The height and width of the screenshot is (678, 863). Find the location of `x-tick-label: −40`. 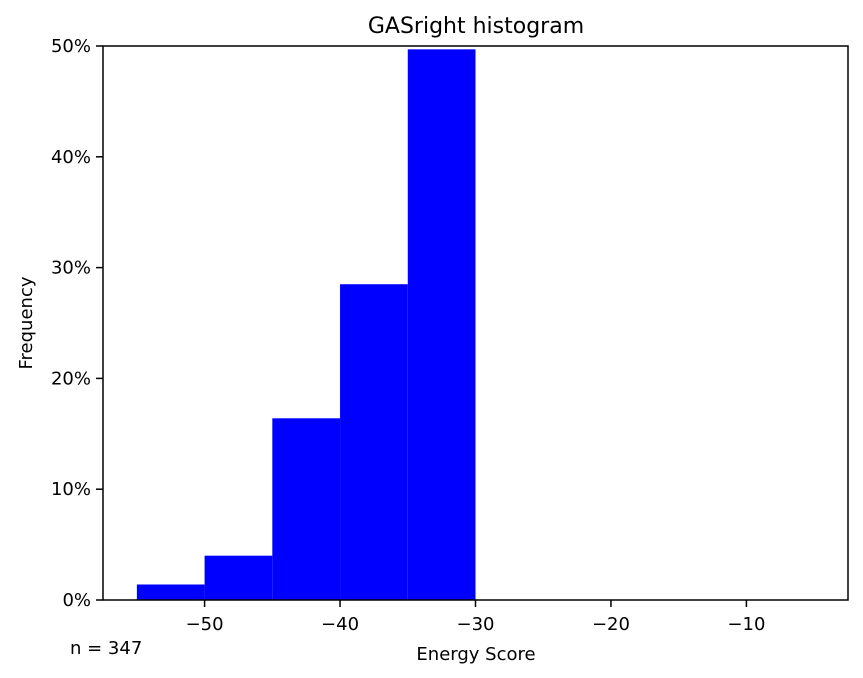

x-tick-label: −40 is located at coordinates (340, 624).